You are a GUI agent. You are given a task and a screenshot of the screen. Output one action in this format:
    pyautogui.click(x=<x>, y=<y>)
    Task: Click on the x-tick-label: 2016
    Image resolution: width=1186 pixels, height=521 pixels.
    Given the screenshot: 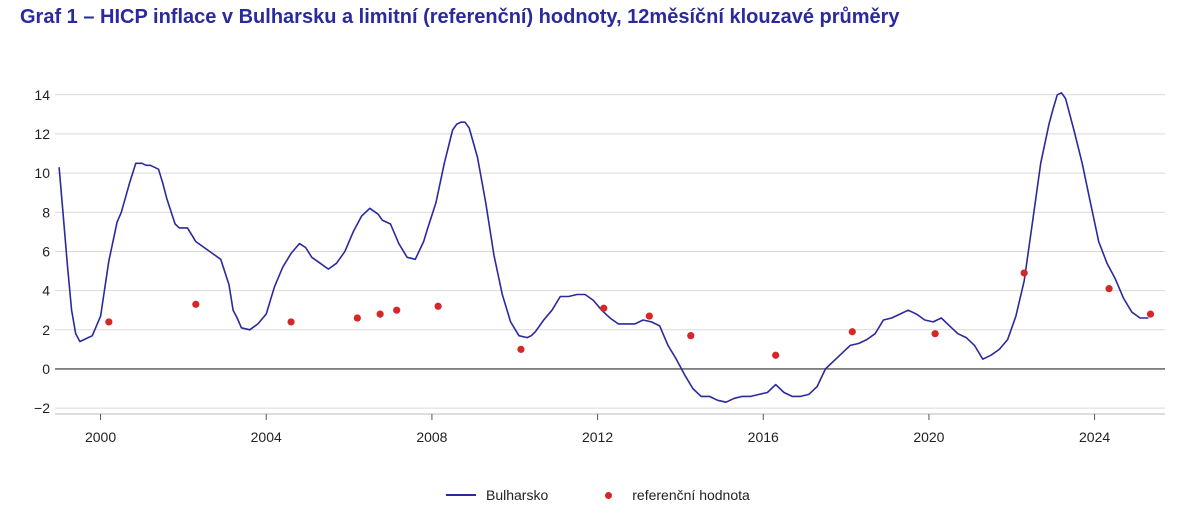 What is the action you would take?
    pyautogui.click(x=763, y=437)
    